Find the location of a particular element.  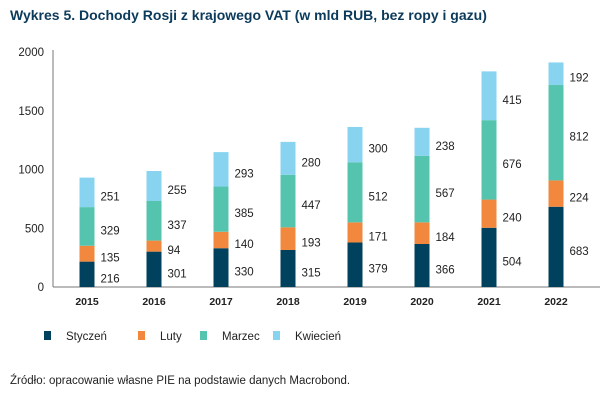

data-label: 184 is located at coordinates (446, 238).